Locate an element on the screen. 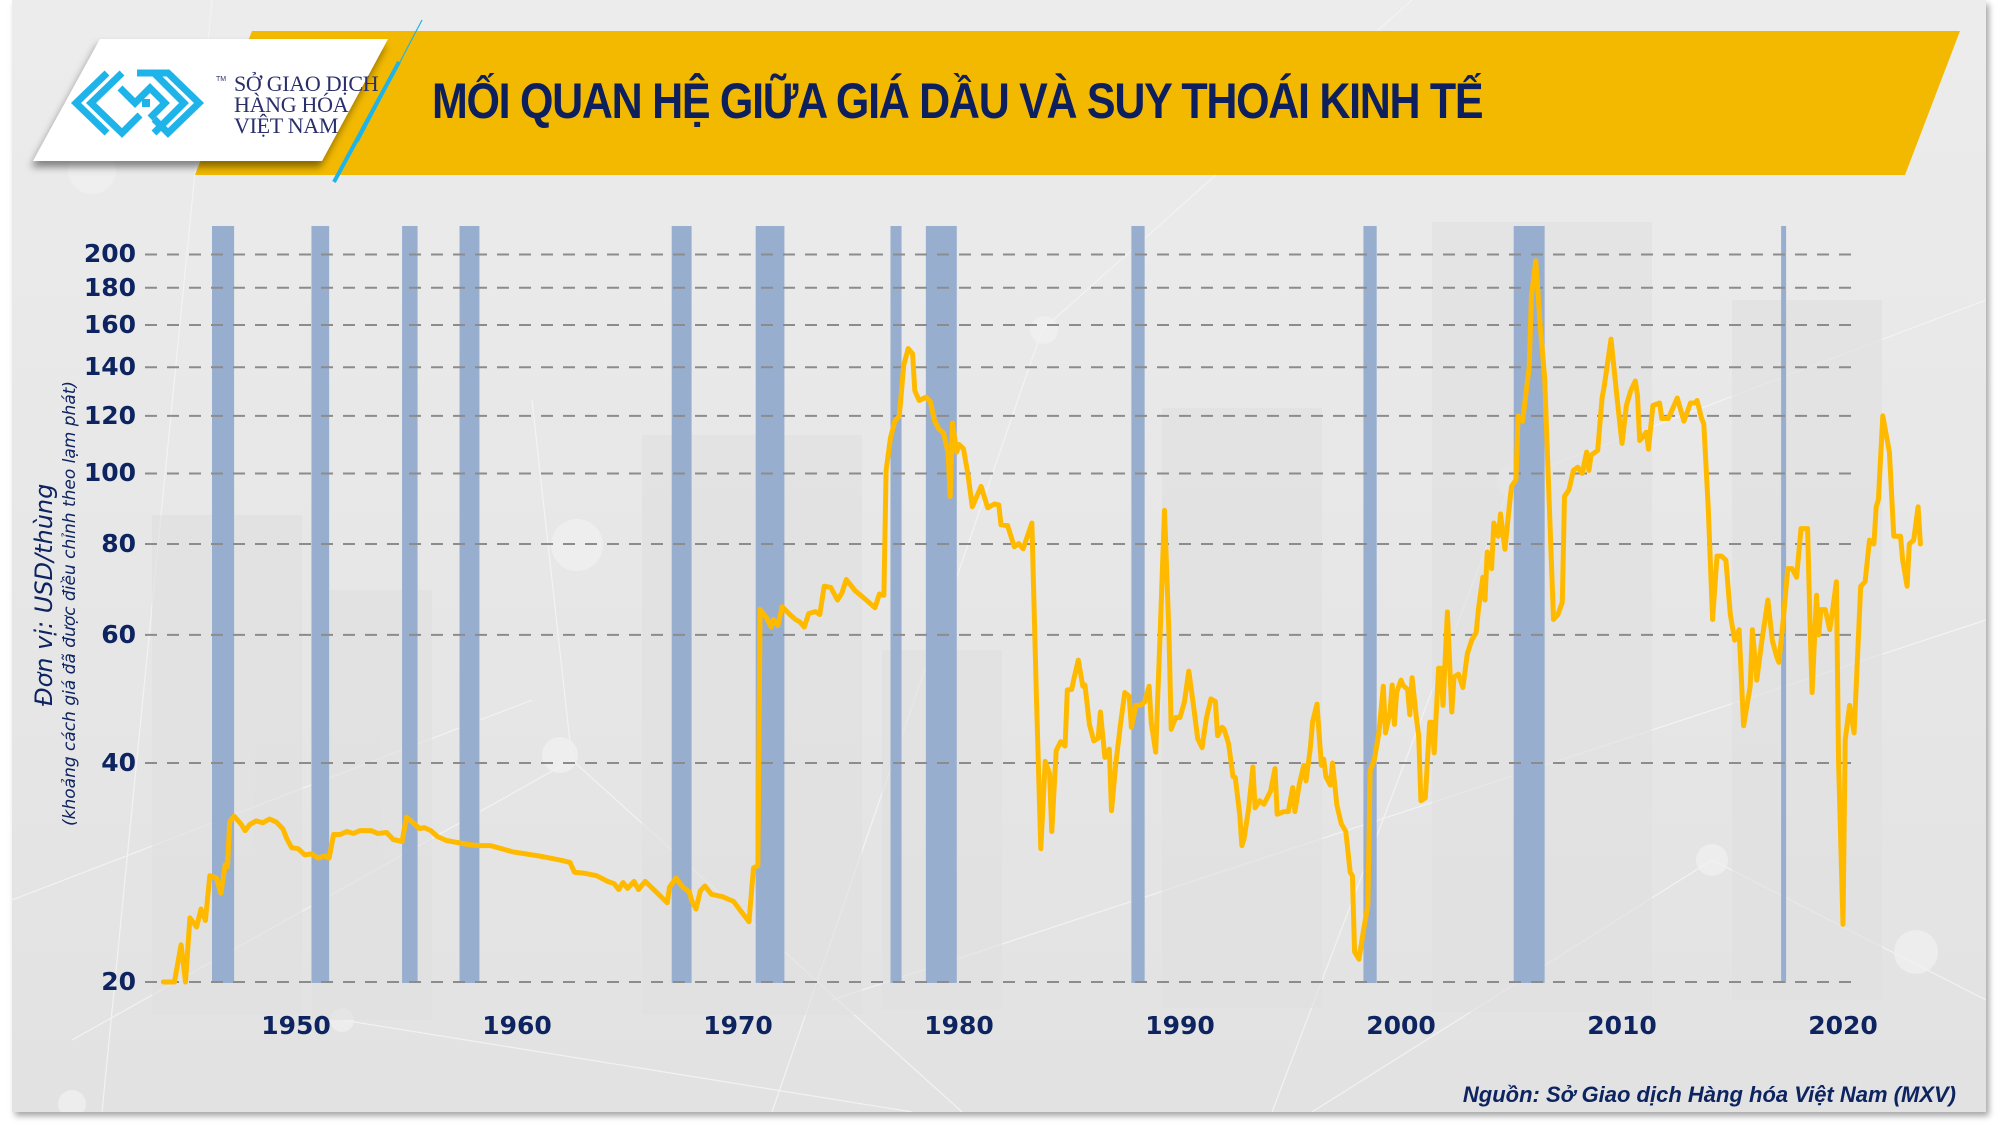 The height and width of the screenshot is (1125, 2000). x-tick-label: 2010 is located at coordinates (1622, 1025).